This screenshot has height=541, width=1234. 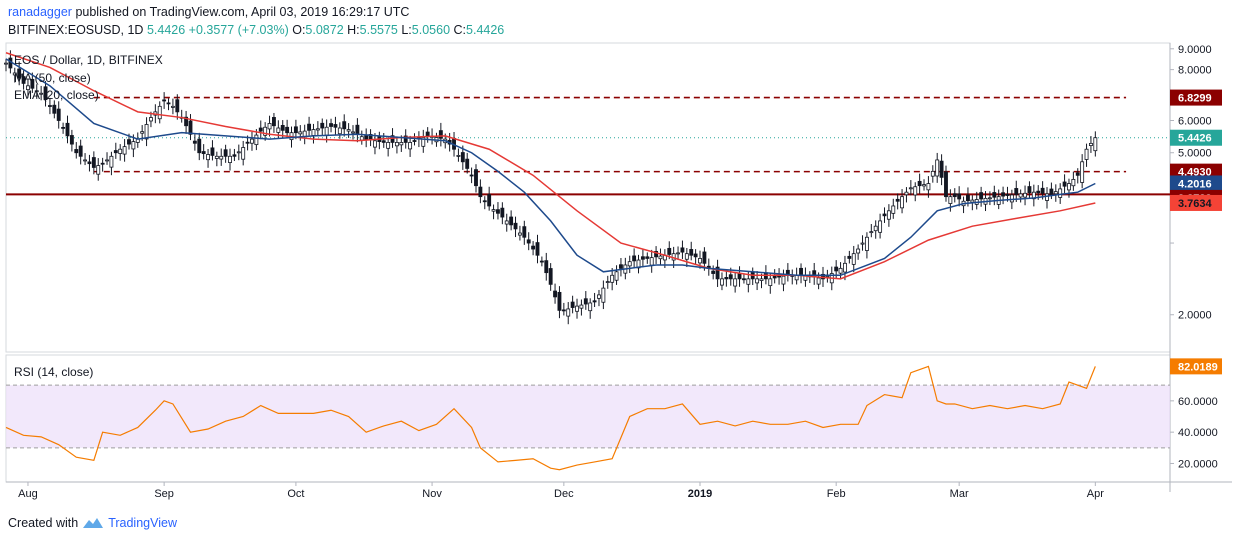 What do you see at coordinates (353, 30) in the screenshot?
I see `high-label: H:` at bounding box center [353, 30].